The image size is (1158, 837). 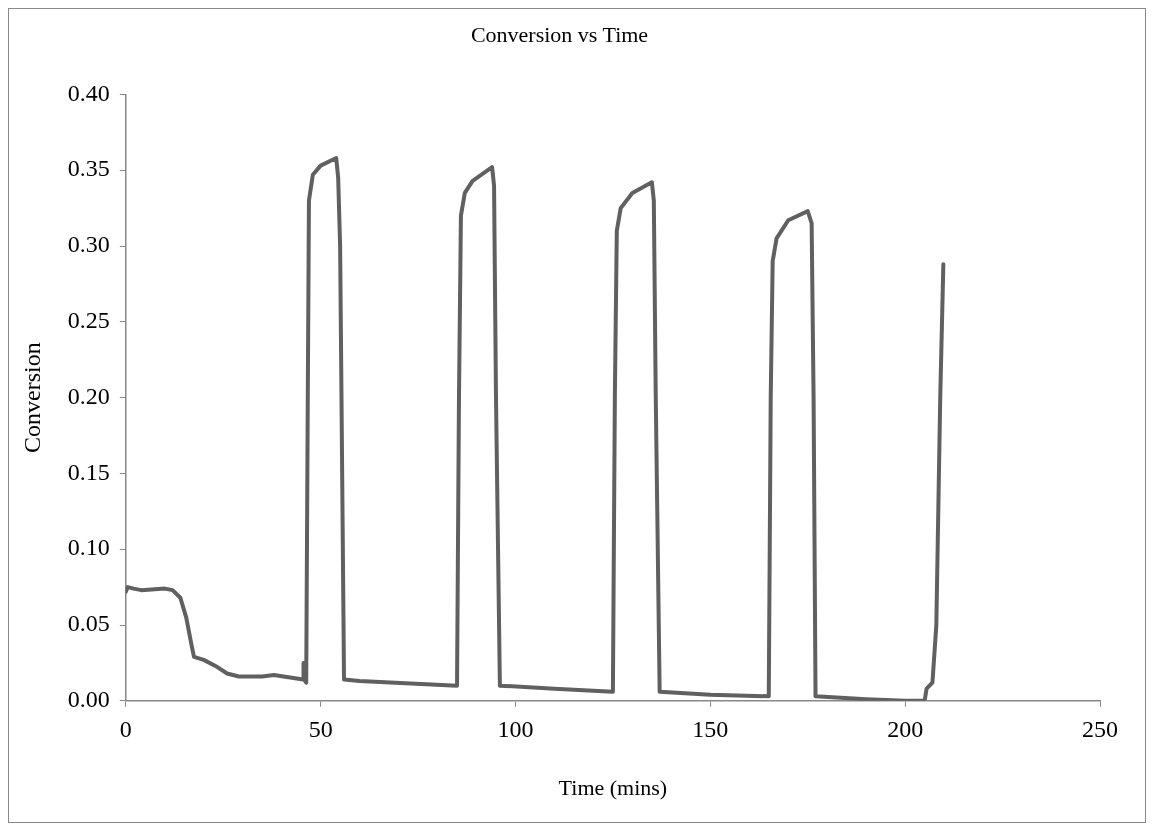 I want to click on y-tick-label: 0.35, so click(x=88, y=168).